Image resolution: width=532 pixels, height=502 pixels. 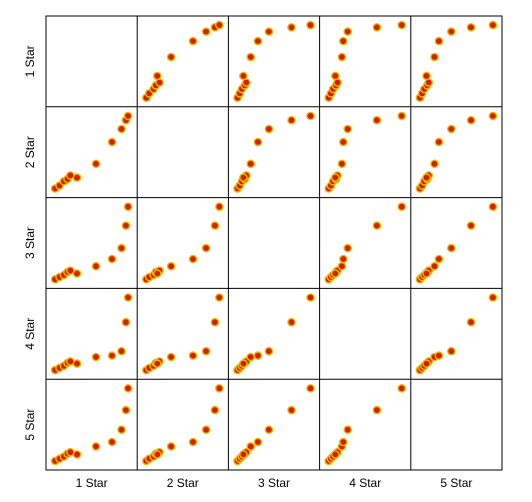 What do you see at coordinates (30, 152) in the screenshot?
I see `y-axis-label: 2 Star` at bounding box center [30, 152].